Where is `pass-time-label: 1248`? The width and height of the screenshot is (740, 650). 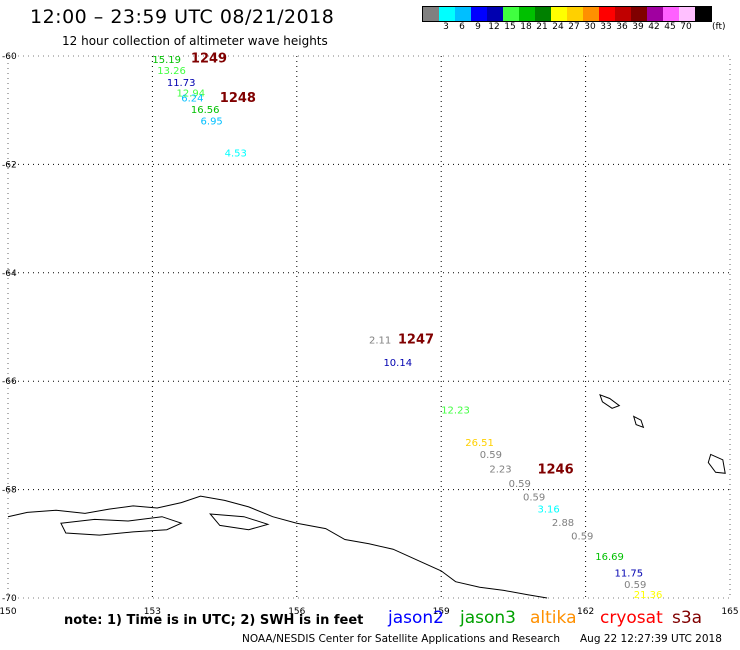 pass-time-label: 1248 is located at coordinates (238, 98).